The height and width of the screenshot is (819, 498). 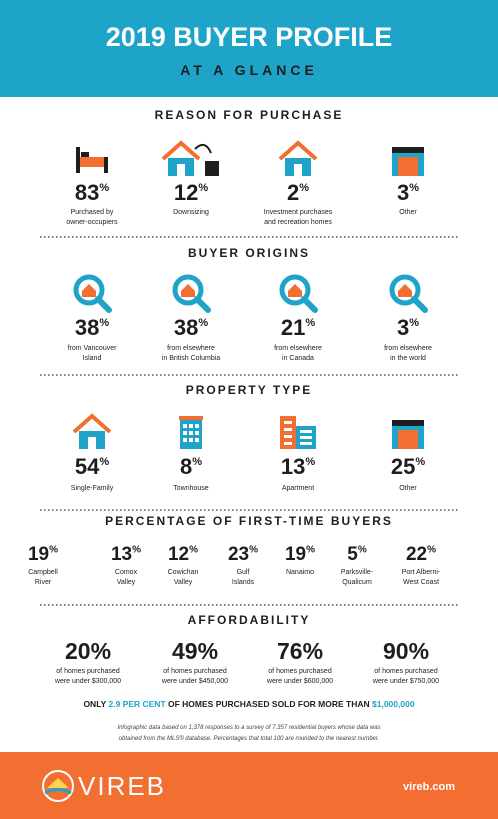 What do you see at coordinates (238, 554) in the screenshot?
I see `stat-value: 23` at bounding box center [238, 554].